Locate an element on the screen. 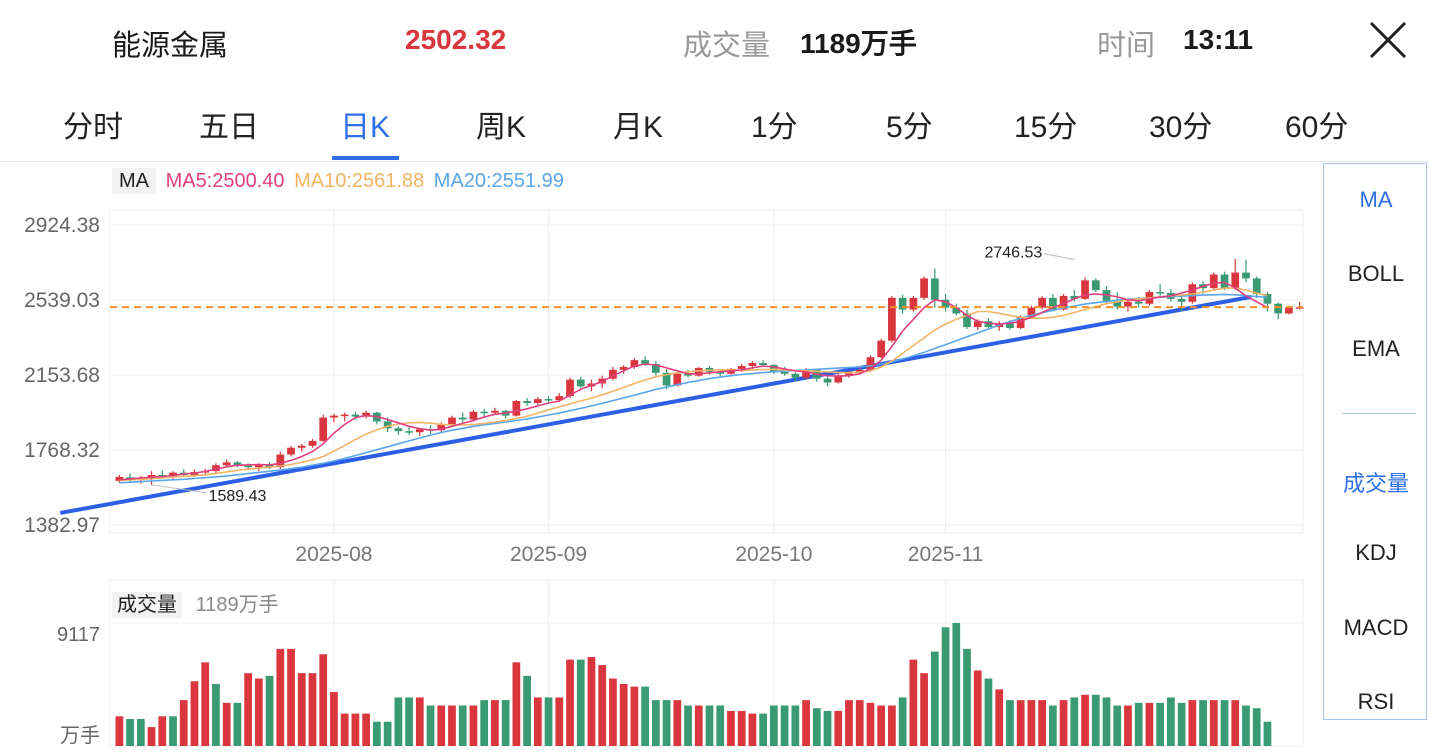 This screenshot has height=756, width=1429. ma-legend: MA MA5:2500.40 MA10:2561.88 MA20:2551.99 is located at coordinates (340, 183).